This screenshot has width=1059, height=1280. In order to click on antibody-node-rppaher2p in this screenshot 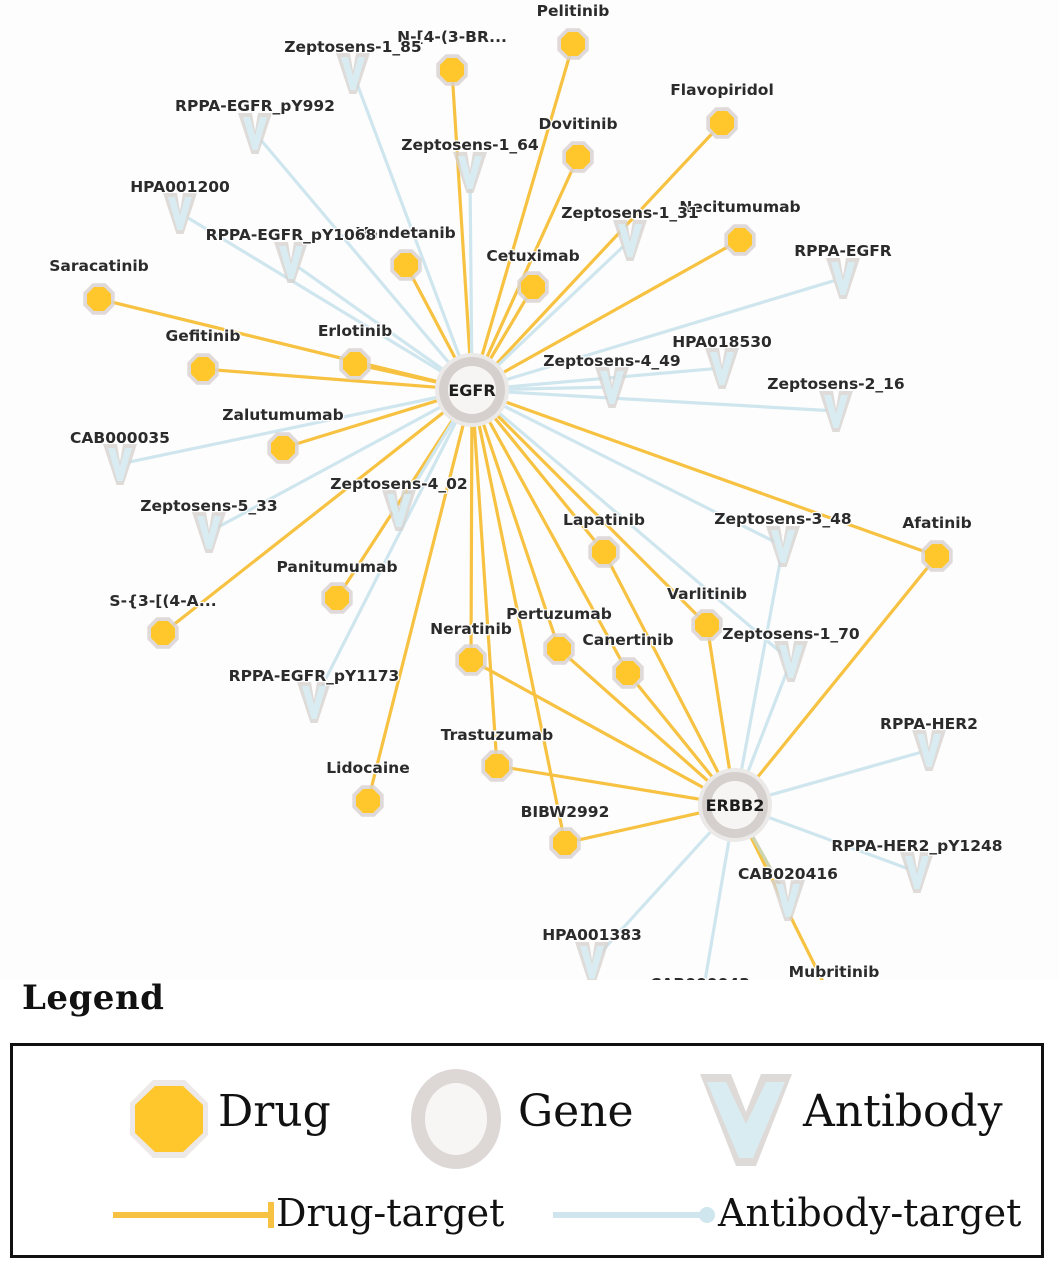, I will do `click(917, 872)`.